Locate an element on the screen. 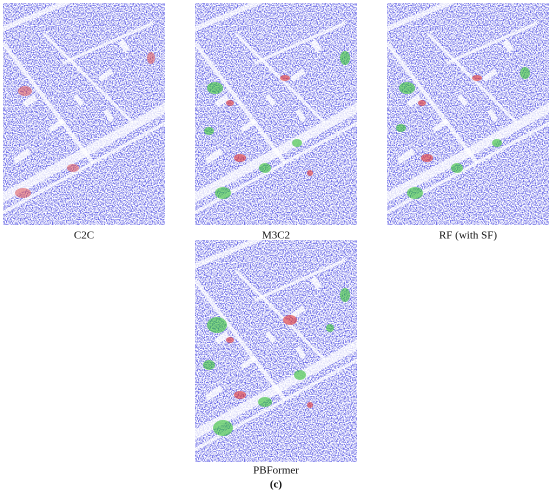 The image size is (550, 497). panel-label: RF (with SF) is located at coordinates (468, 236).